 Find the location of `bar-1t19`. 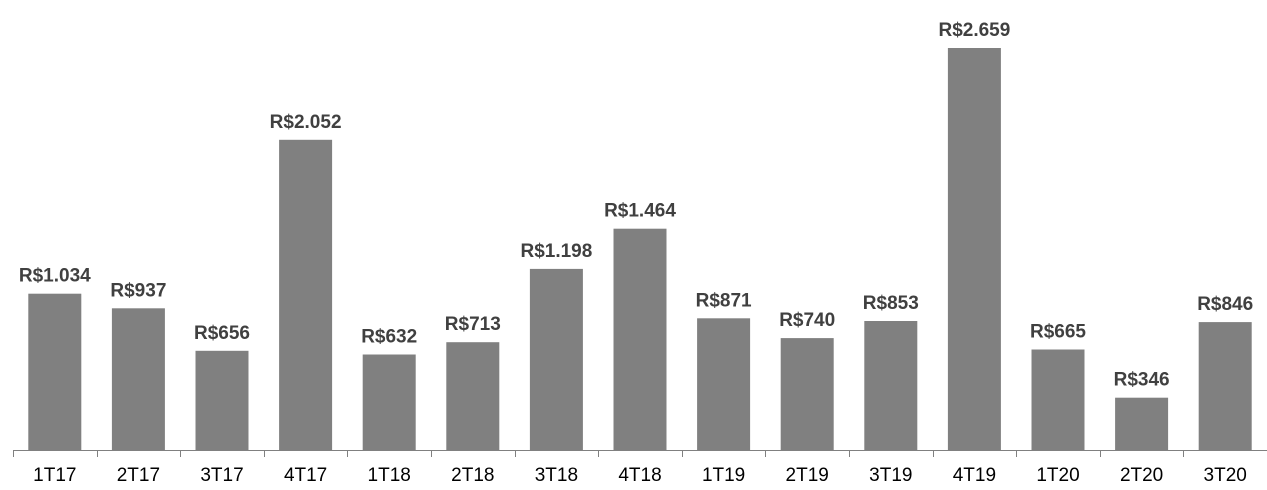

bar-1t19 is located at coordinates (724, 384).